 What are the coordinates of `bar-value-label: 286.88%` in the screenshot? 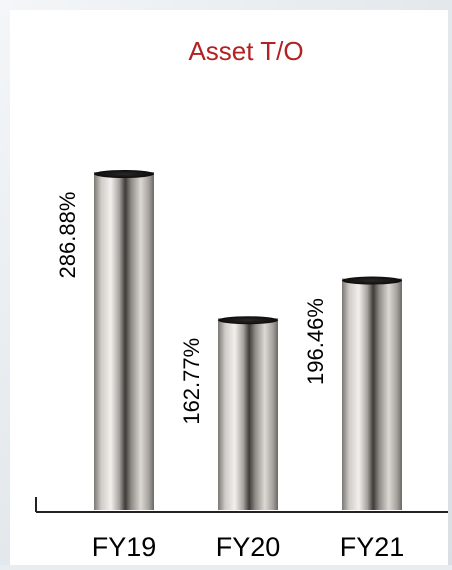 It's located at (67, 235).